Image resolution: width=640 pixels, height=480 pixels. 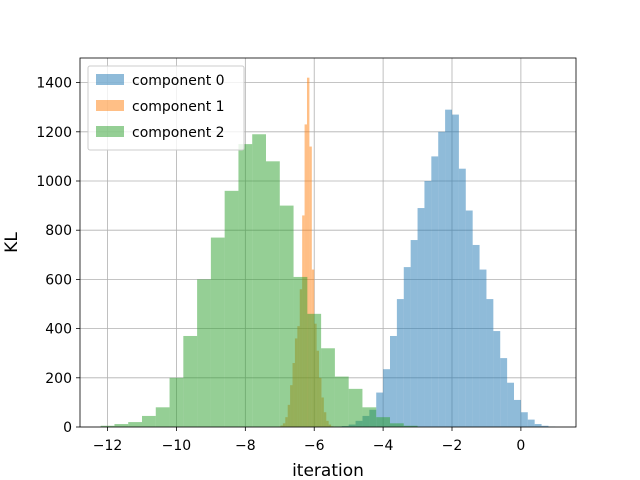 What do you see at coordinates (383, 446) in the screenshot?
I see `x-tick-label: −4` at bounding box center [383, 446].